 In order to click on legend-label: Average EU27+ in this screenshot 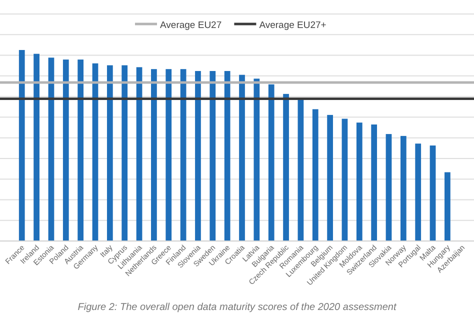, I will do `click(293, 25)`.